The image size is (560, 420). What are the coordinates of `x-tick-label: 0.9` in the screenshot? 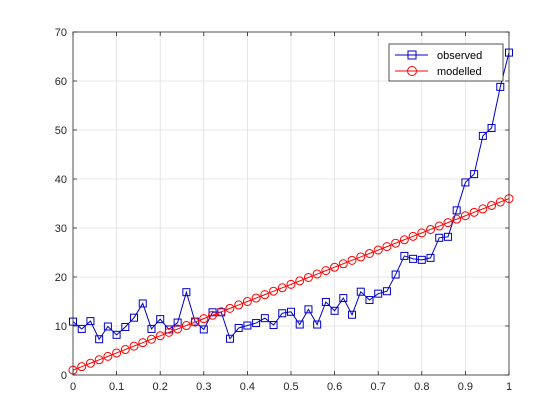 It's located at (465, 387).